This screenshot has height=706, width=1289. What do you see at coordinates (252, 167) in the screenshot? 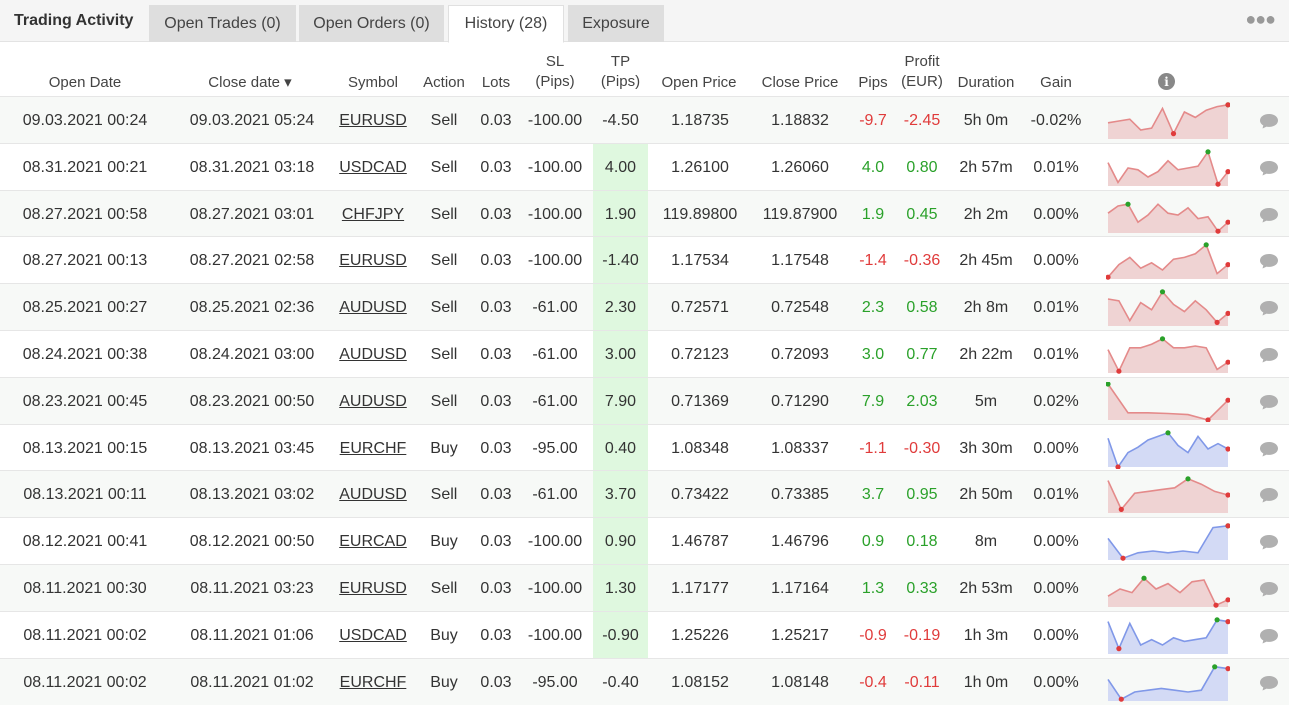
I see `cell-close-date: 08.31.2021 03:18` at bounding box center [252, 167].